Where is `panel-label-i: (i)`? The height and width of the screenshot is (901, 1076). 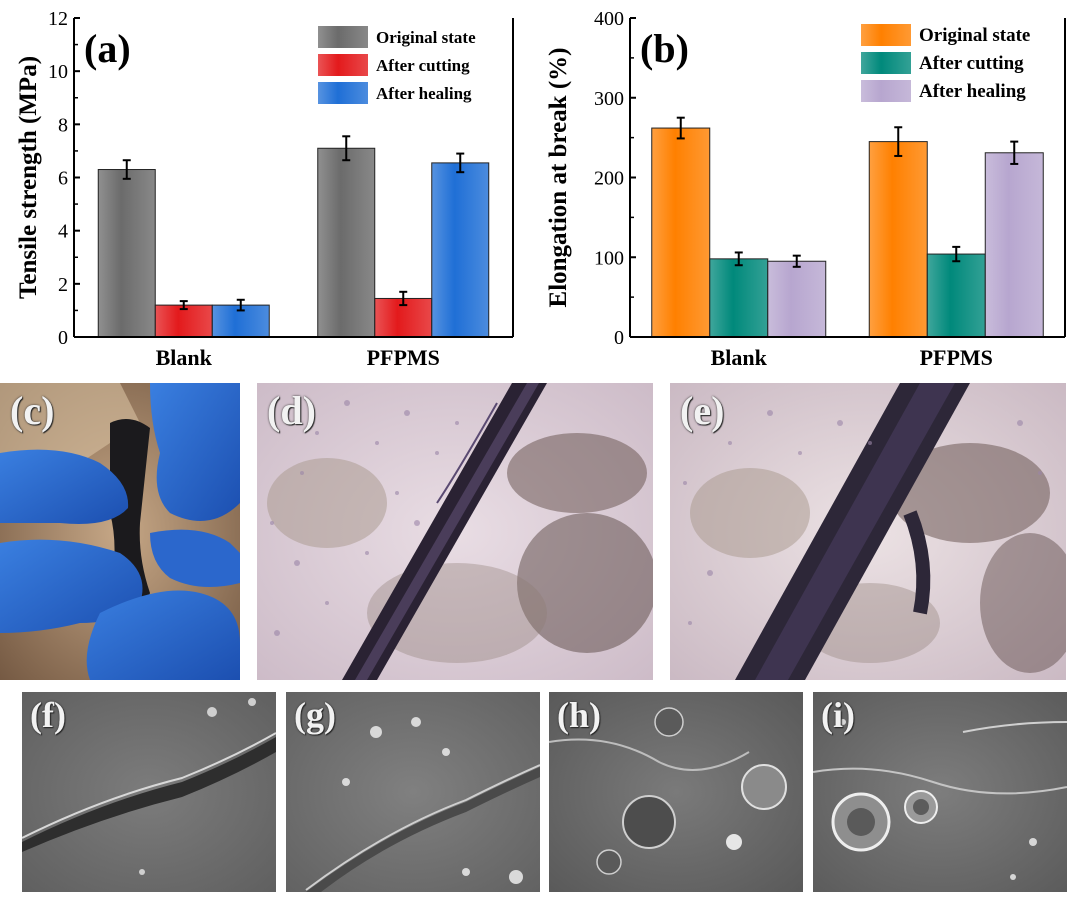 panel-label-i: (i) is located at coordinates (838, 715).